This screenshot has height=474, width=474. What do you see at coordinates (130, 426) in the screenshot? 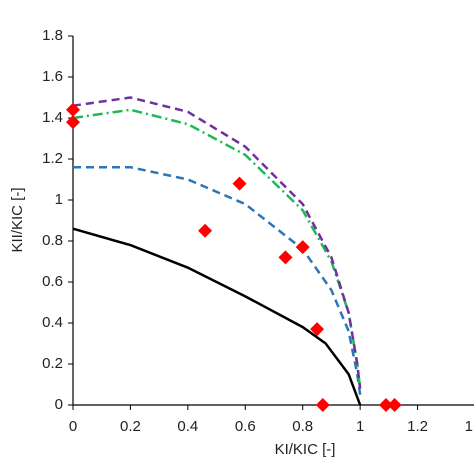
I see `x-tick-label: 0.2` at bounding box center [130, 426].